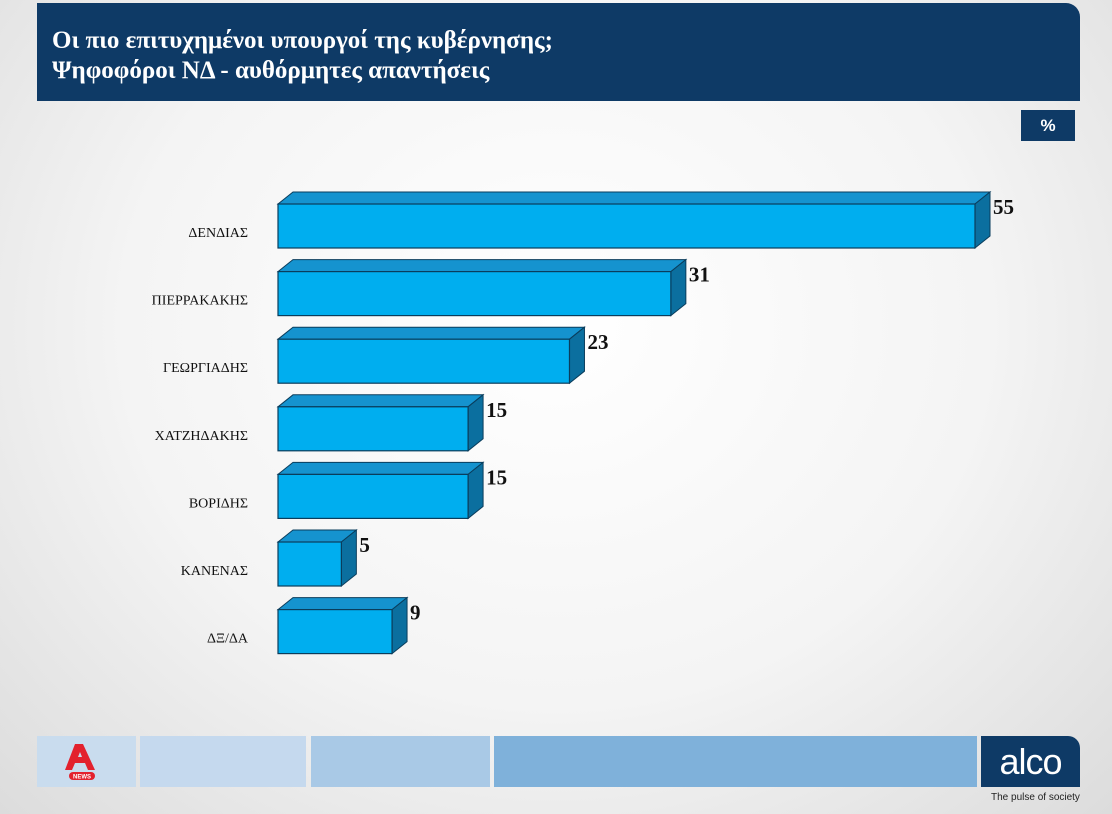  I want to click on unit-badge: %, so click(1048, 125).